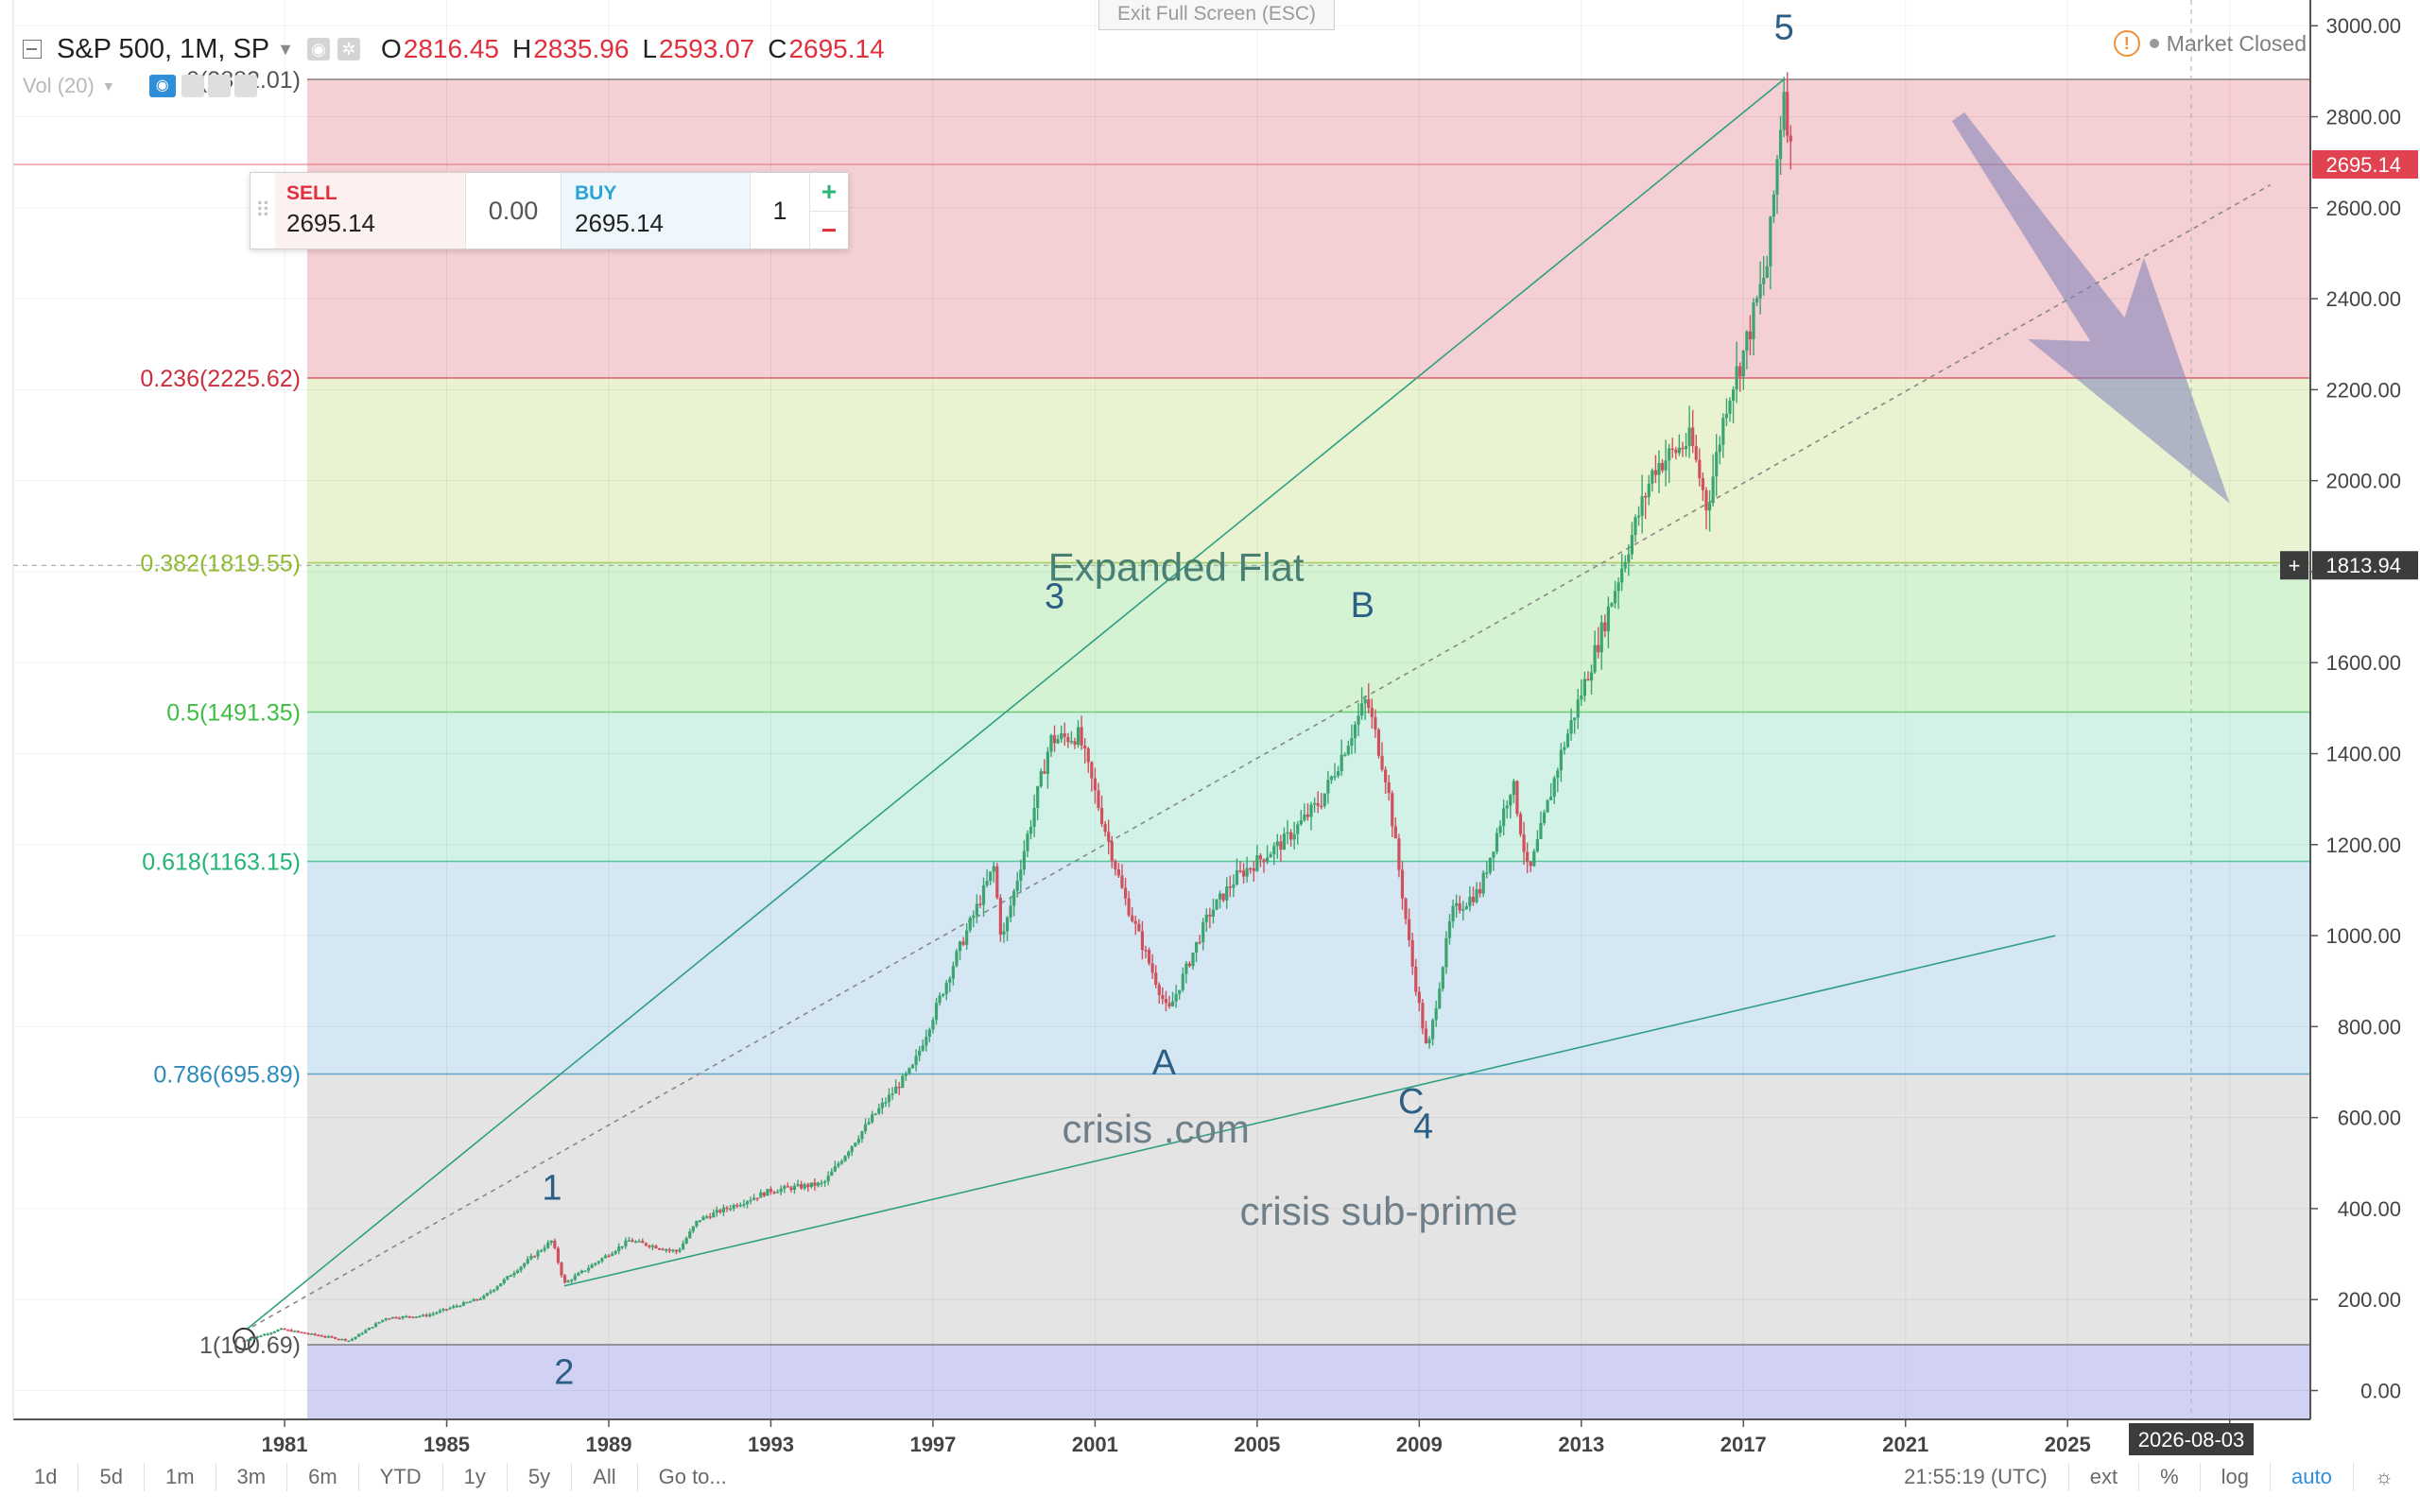  Describe the element at coordinates (2369, 1209) in the screenshot. I see `y-tick-label: 400.00` at that location.